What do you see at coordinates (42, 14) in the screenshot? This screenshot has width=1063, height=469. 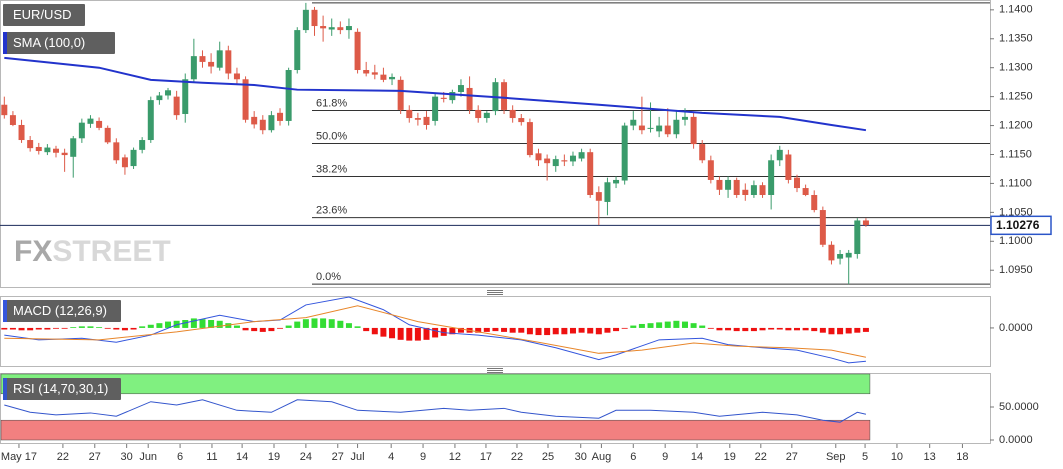 I see `legend-label: EUR/USD` at bounding box center [42, 14].